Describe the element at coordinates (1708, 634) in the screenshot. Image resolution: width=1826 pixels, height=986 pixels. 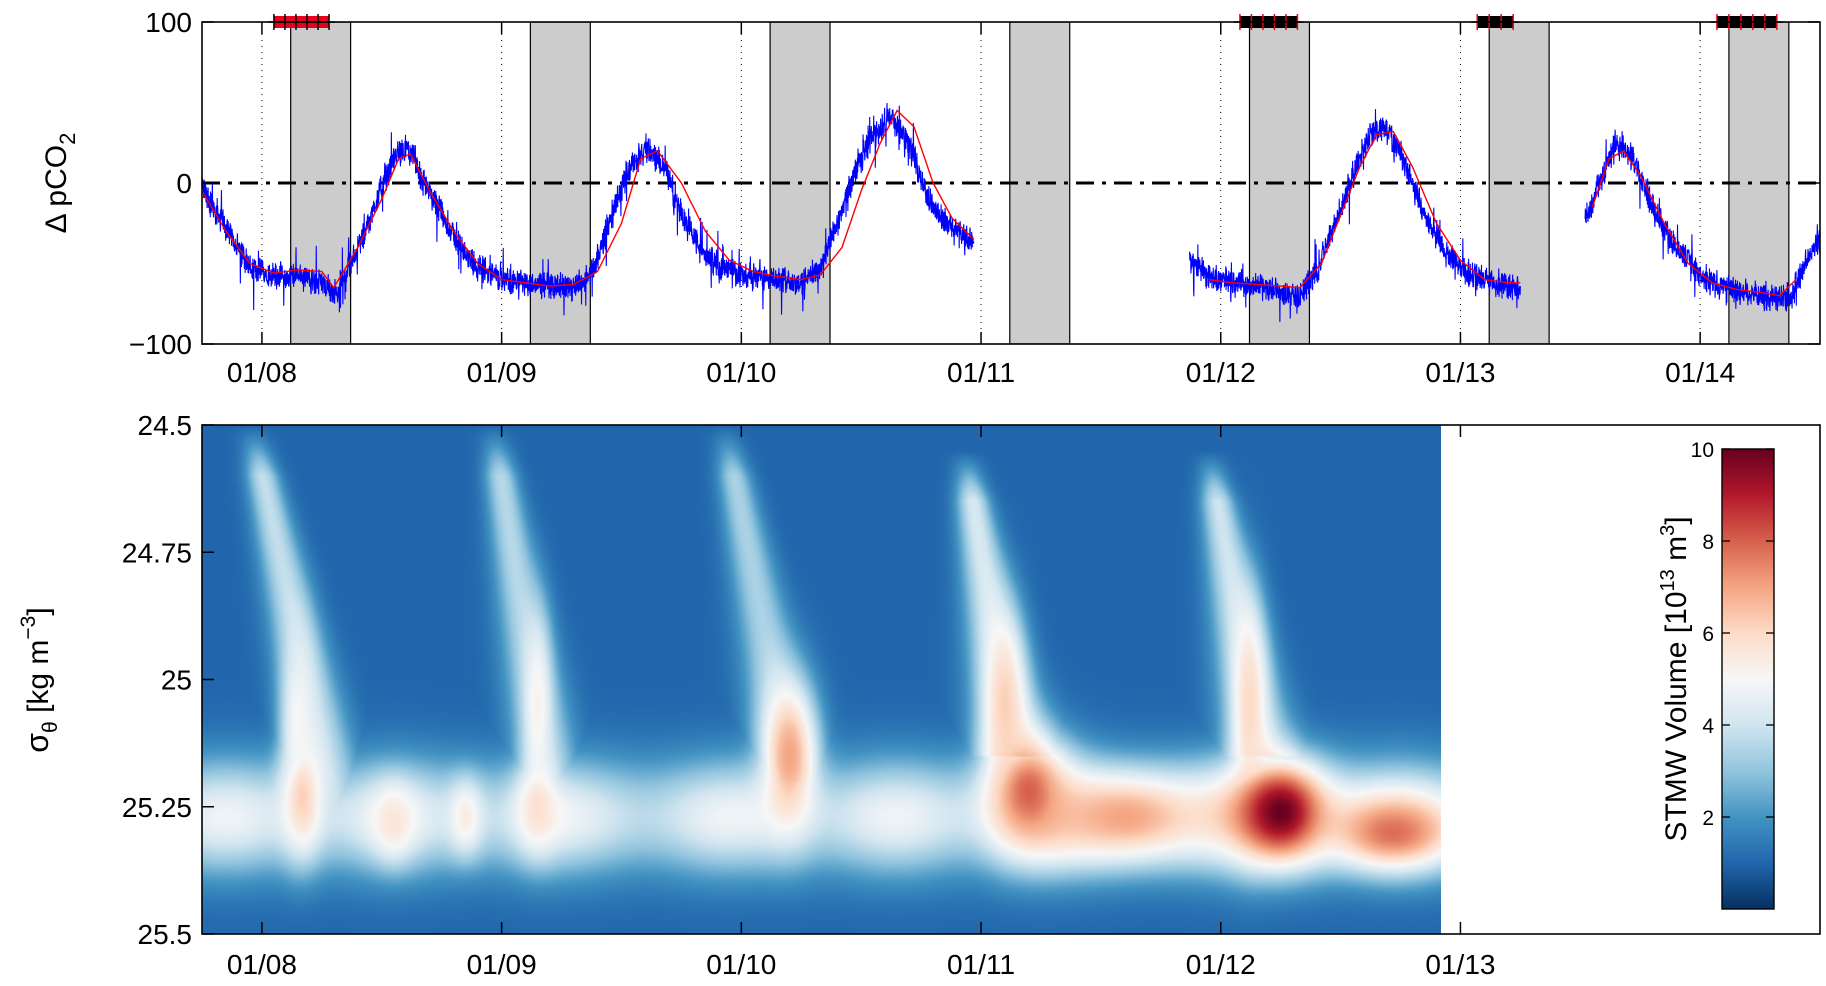
I see `colorbar-tick-label: 6` at that location.